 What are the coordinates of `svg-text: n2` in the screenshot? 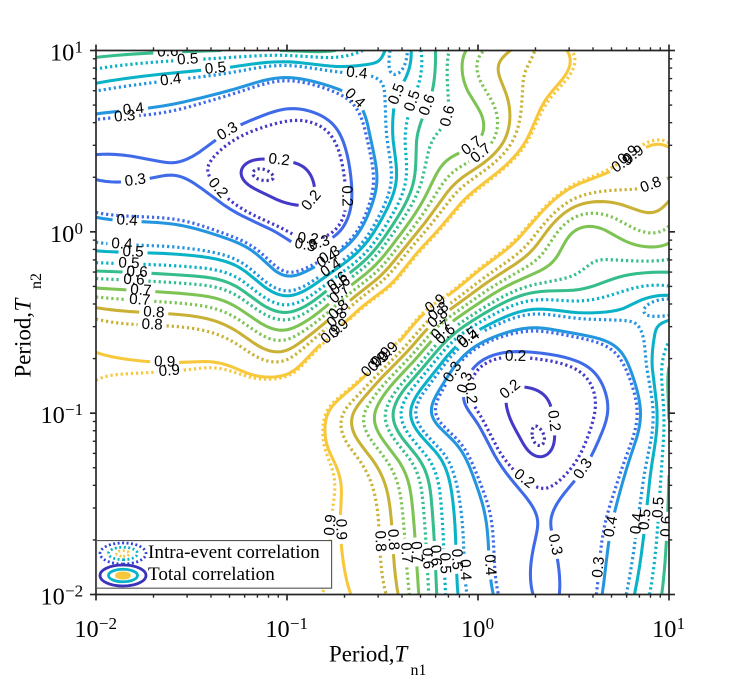 It's located at (36, 281).